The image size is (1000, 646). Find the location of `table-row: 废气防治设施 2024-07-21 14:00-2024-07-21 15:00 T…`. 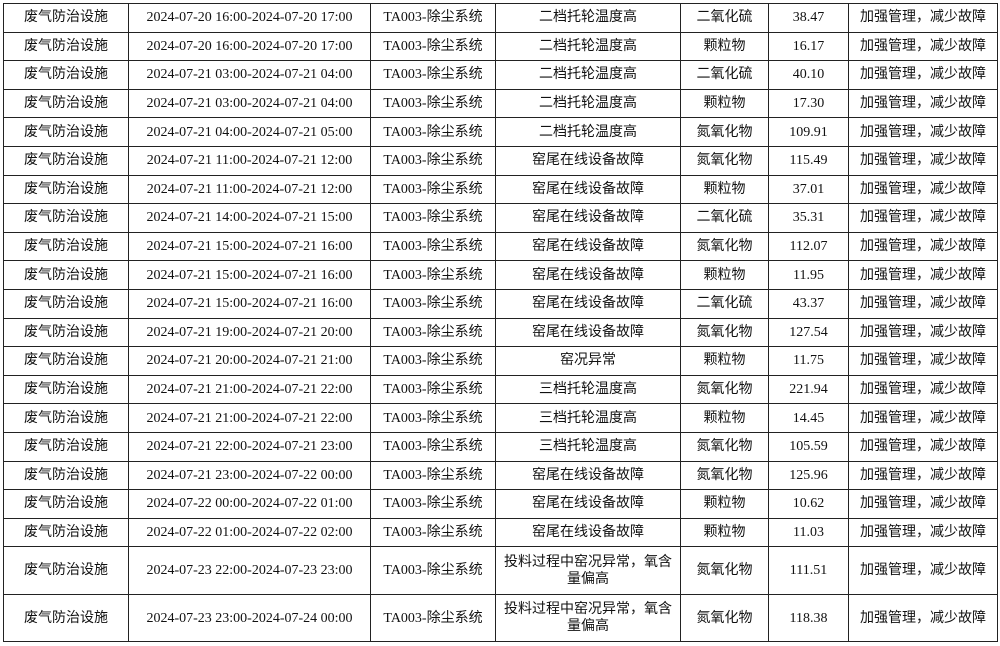

table-row: 废气防治设施 2024-07-21 14:00-2024-07-21 15:00 T… is located at coordinates (500, 218).